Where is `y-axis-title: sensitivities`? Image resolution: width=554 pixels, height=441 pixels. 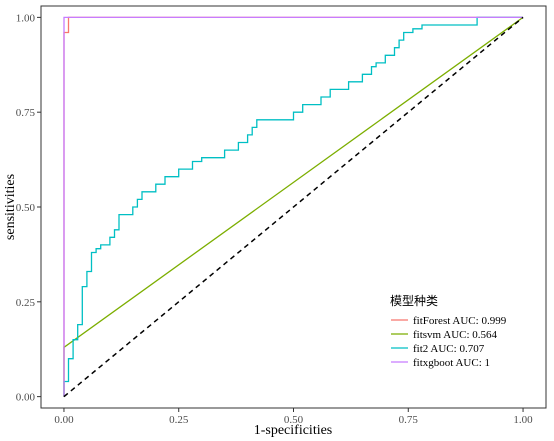 y-axis-title: sensitivities is located at coordinates (10, 207).